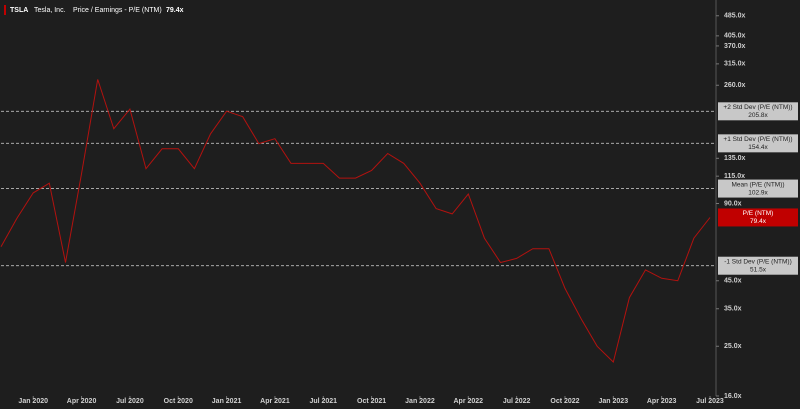 This screenshot has width=800, height=409. Describe the element at coordinates (758, 192) in the screenshot. I see `reference-value: 102.9x` at that location.